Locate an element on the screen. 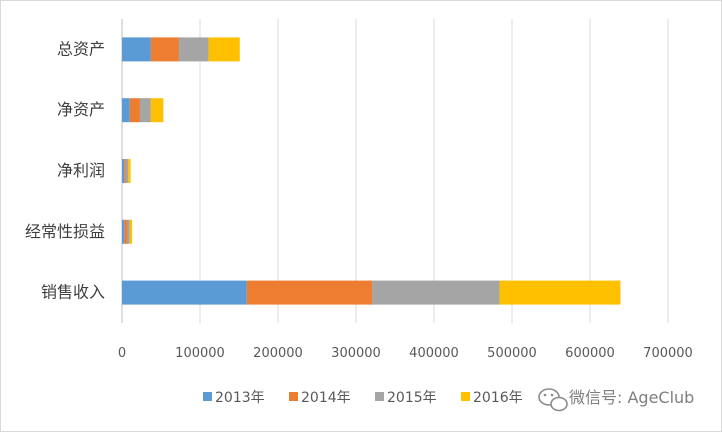 This screenshot has height=432, width=722. legend-label: 2015年 is located at coordinates (412, 398).